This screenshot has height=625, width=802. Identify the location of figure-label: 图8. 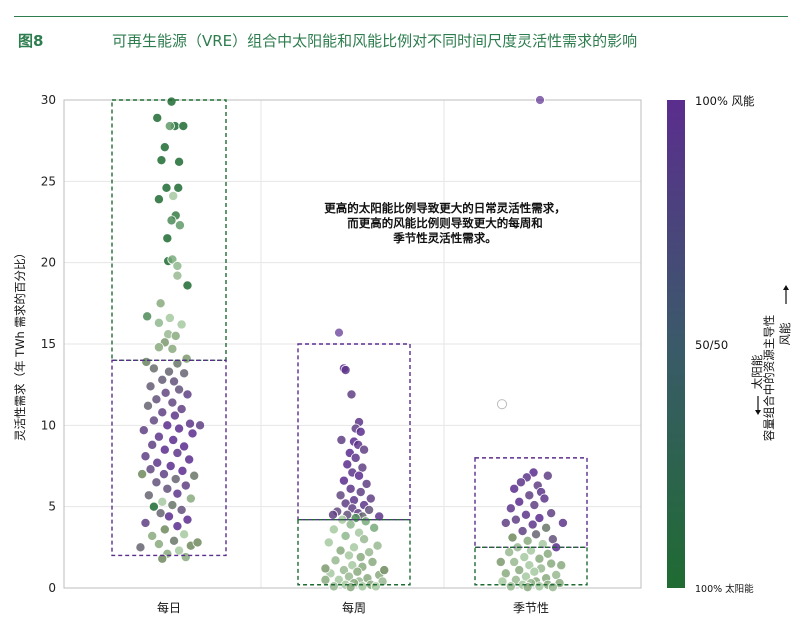
(31, 41).